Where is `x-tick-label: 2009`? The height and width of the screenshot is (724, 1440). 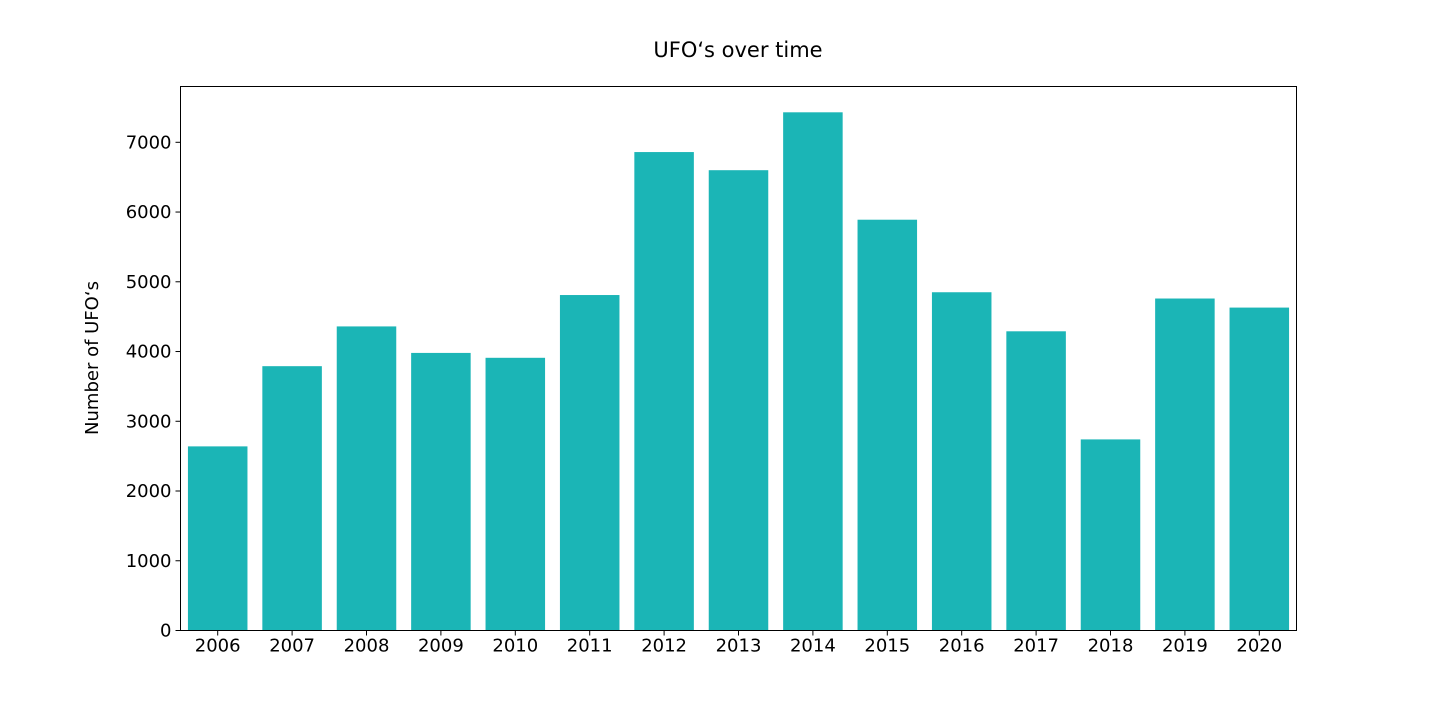 x-tick-label: 2009 is located at coordinates (441, 646).